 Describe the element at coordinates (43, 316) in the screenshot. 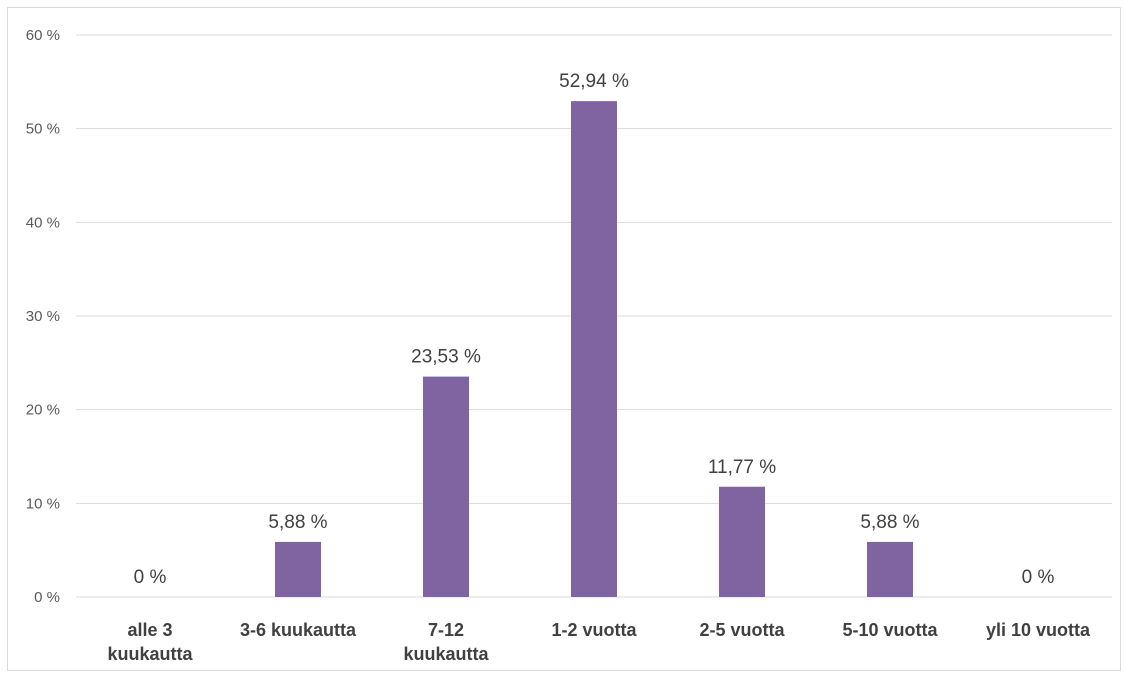

I see `y-tick-label: 30 %` at that location.